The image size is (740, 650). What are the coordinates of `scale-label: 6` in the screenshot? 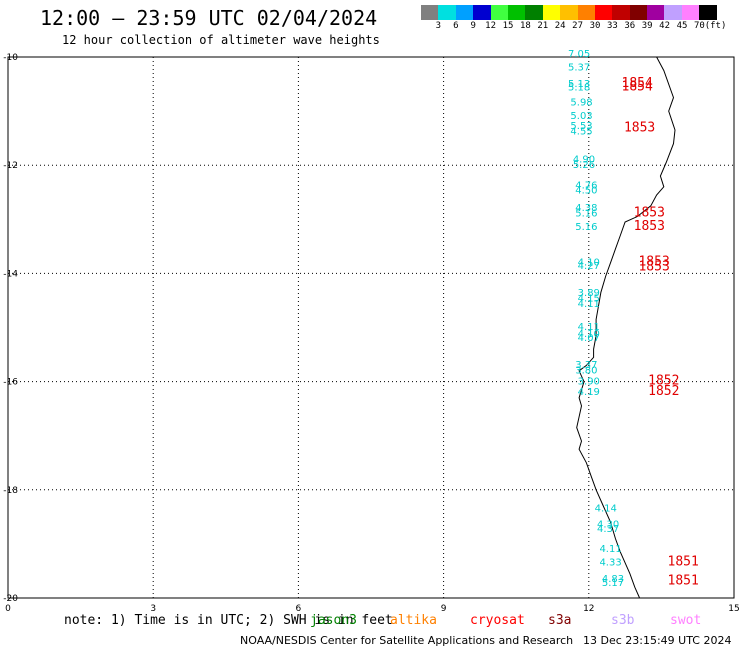 It's located at (456, 26).